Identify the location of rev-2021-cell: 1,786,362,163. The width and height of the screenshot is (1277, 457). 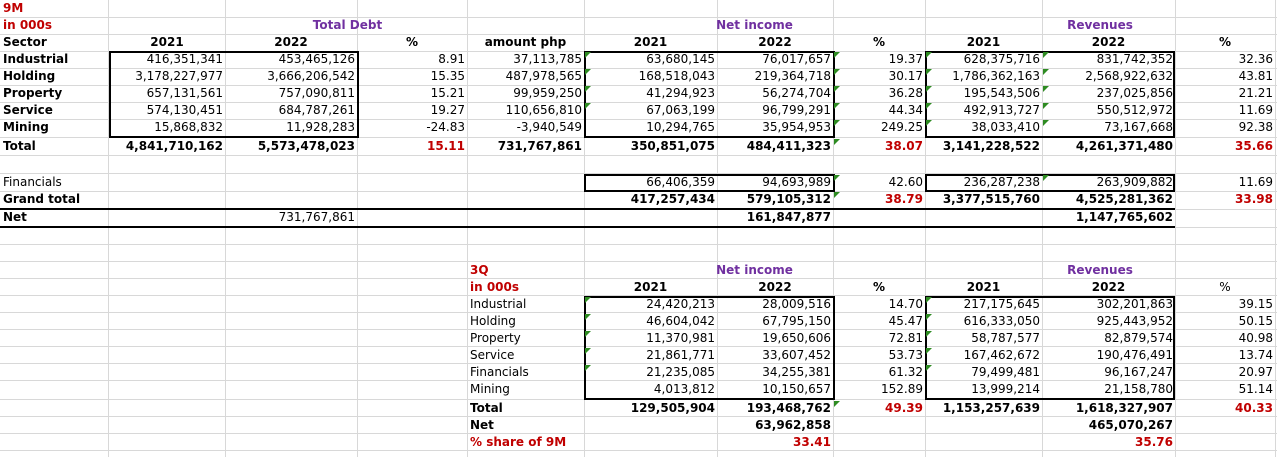
(996, 76).